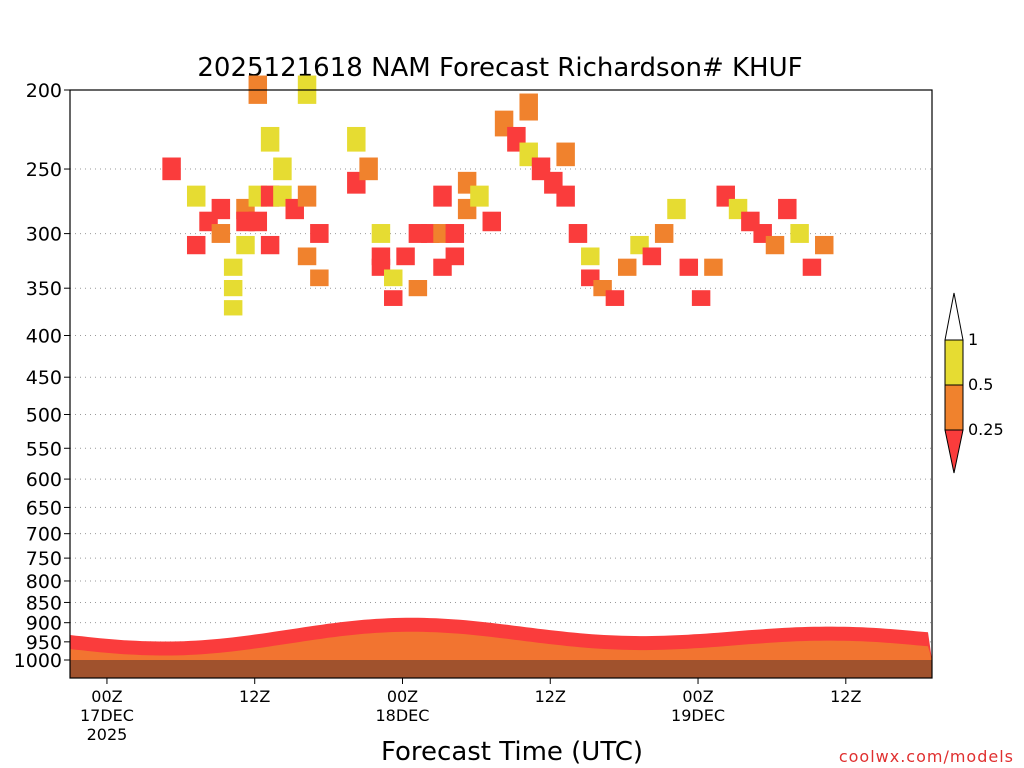  Describe the element at coordinates (44, 643) in the screenshot. I see `y-tick-label: 950` at that location.